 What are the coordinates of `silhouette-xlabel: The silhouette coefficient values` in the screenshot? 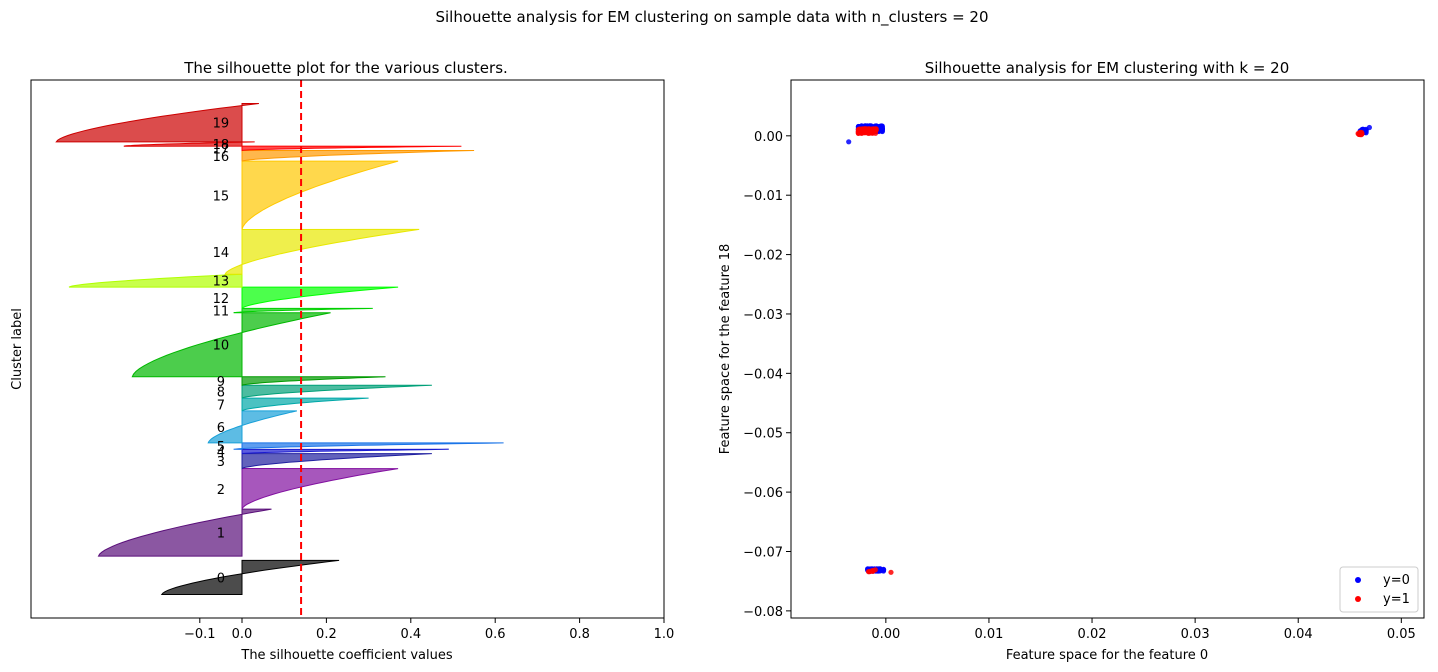 It's located at (346, 655).